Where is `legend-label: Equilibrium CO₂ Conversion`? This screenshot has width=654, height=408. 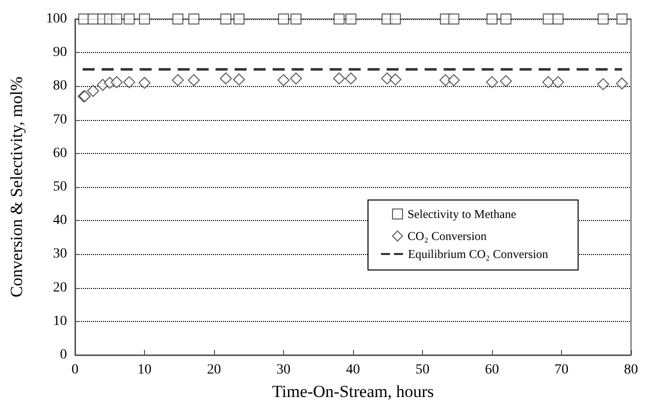
legend-label: Equilibrium CO₂ Conversion is located at coordinates (478, 254).